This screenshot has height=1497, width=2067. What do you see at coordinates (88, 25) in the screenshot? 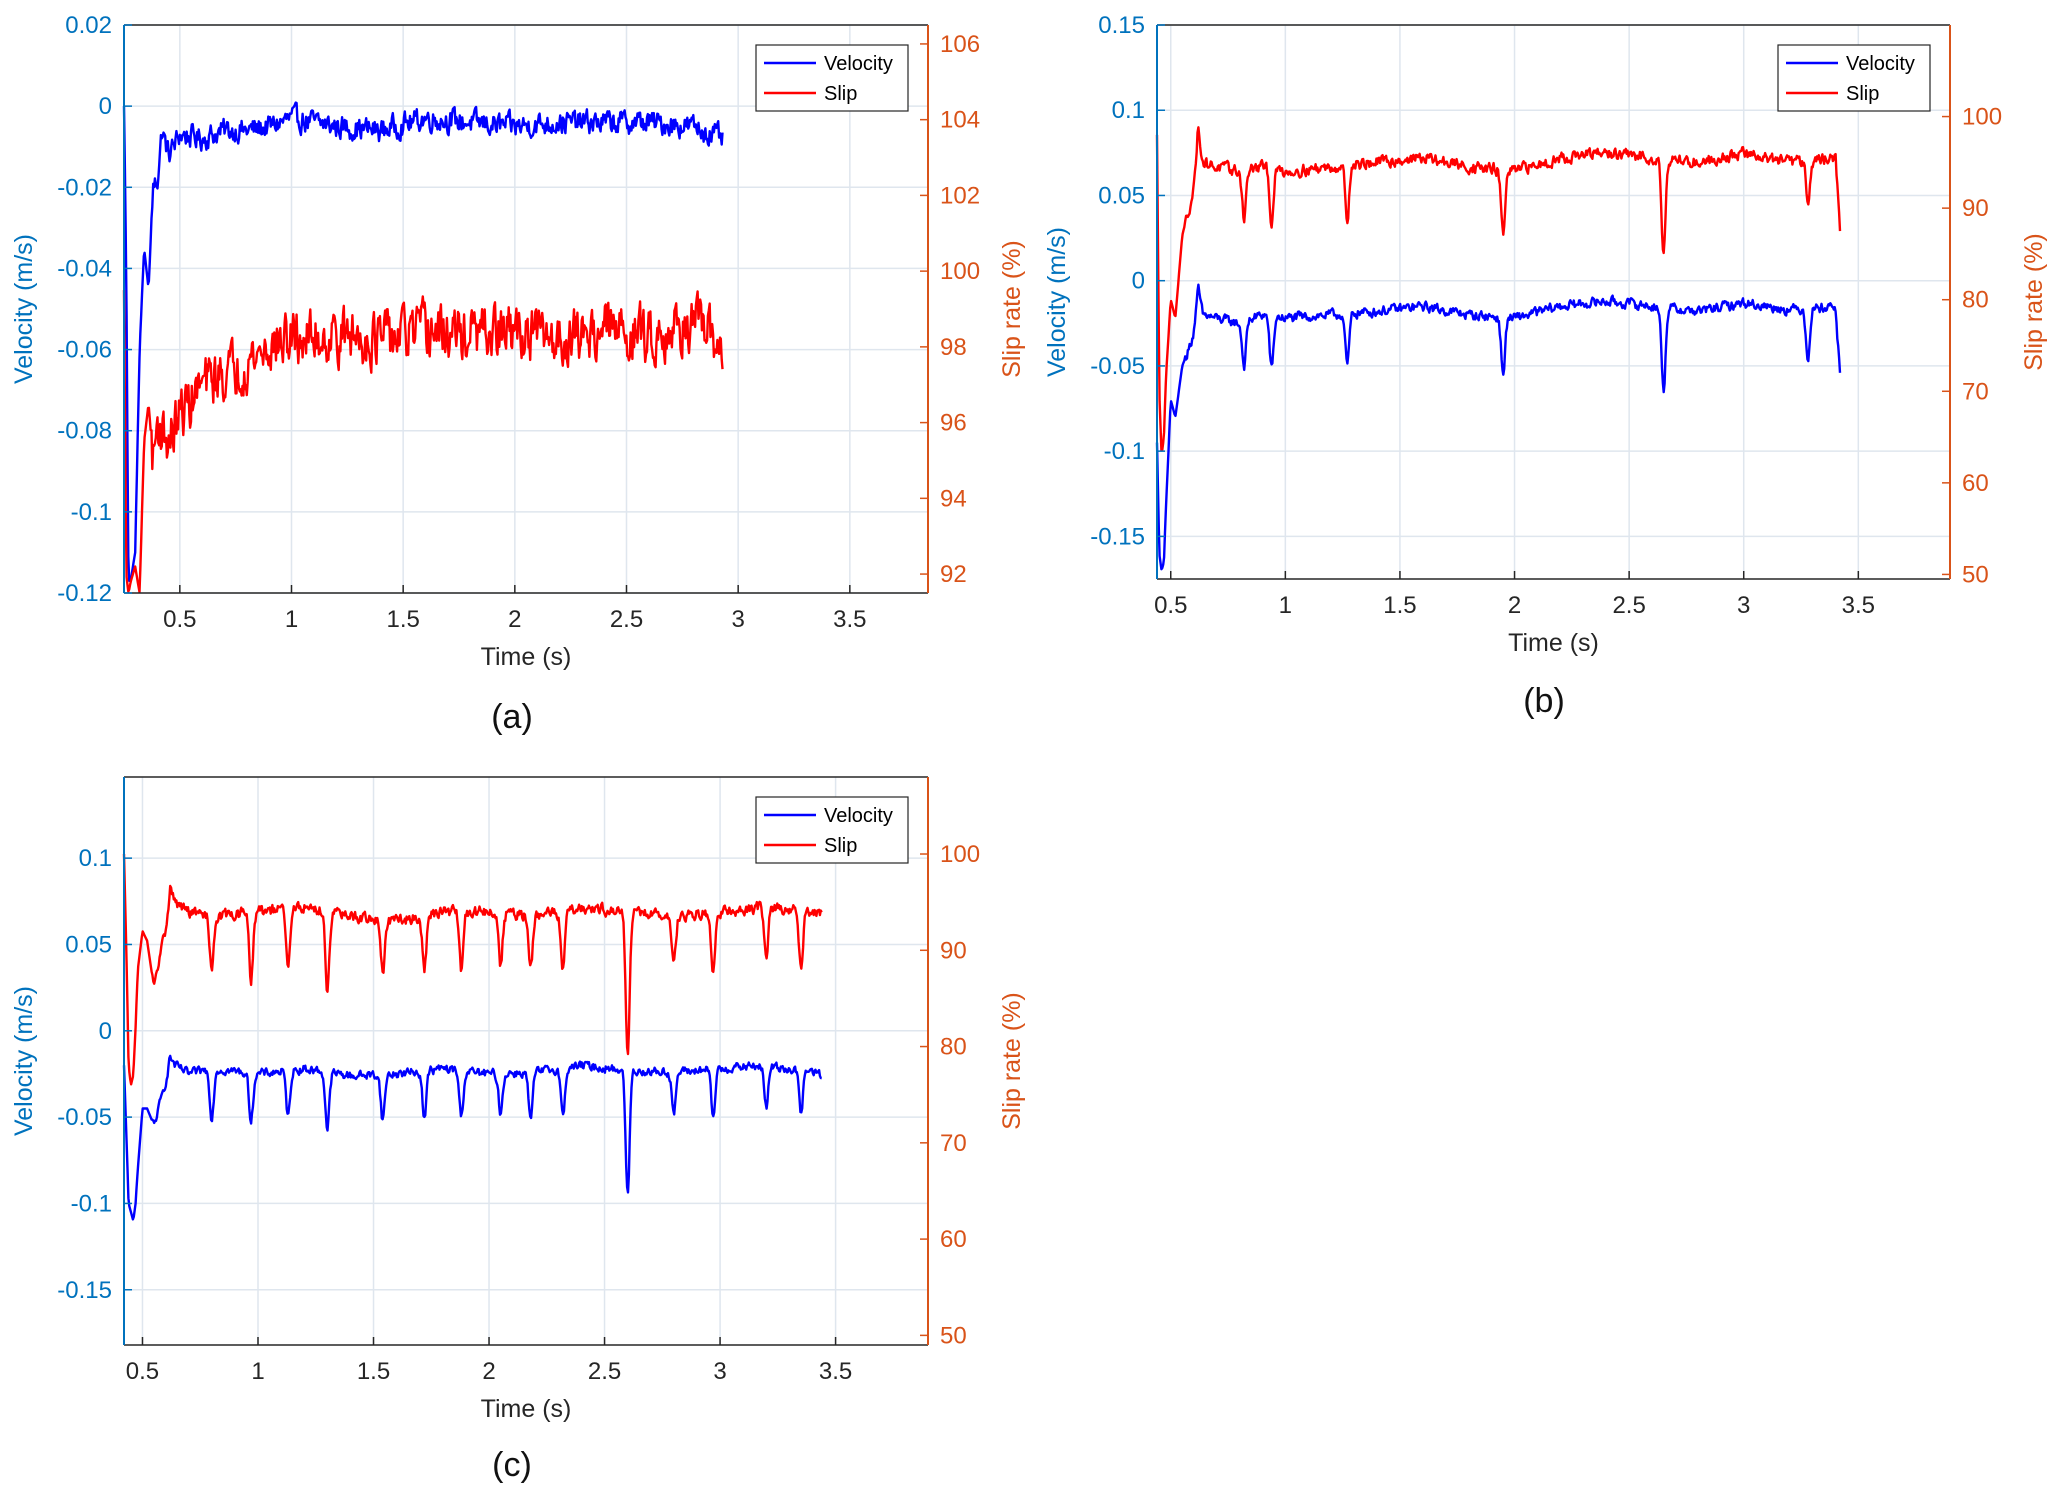
I see `y-tick-label: 0.02` at bounding box center [88, 25].